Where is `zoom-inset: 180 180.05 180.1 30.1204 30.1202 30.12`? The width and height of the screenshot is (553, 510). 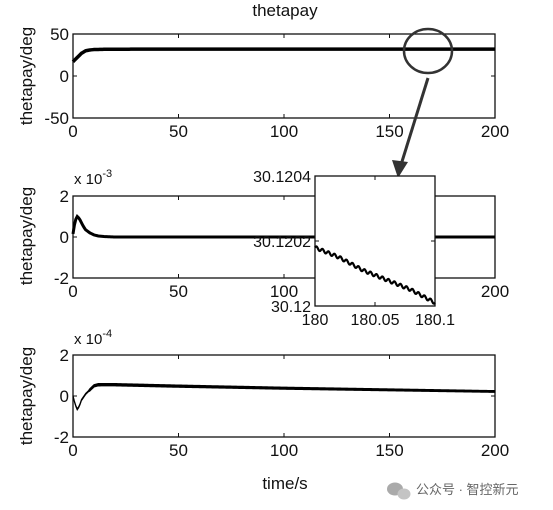 zoom-inset: 180 180.05 180.1 30.1204 30.1202 30.12 is located at coordinates (354, 249).